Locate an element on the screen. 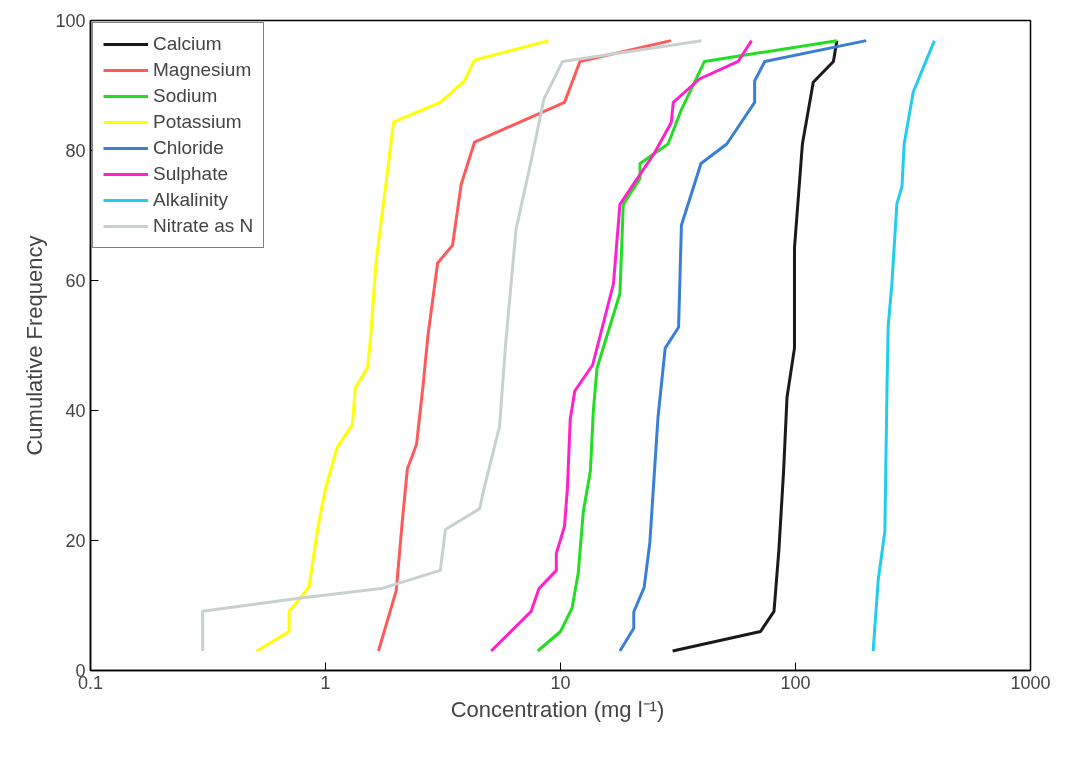 Image resolution: width=1065 pixels, height=757 pixels. legend-label: Nitrate as N is located at coordinates (203, 226).